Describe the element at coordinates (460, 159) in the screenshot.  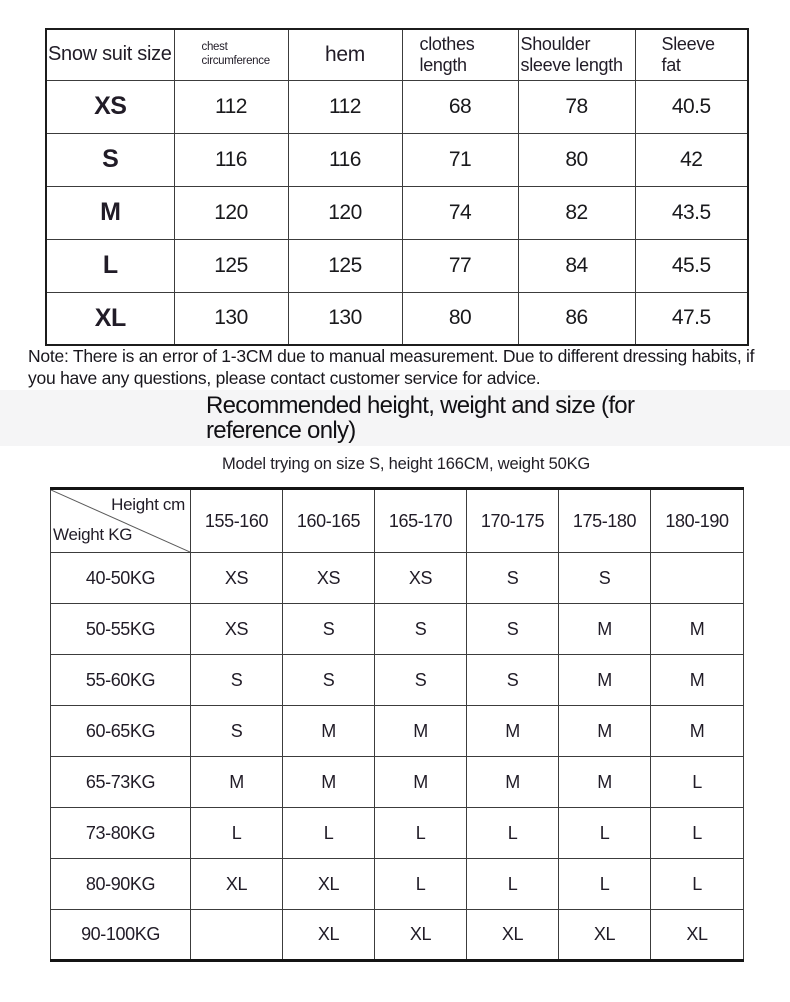
I see `measure-cell: 71` at that location.